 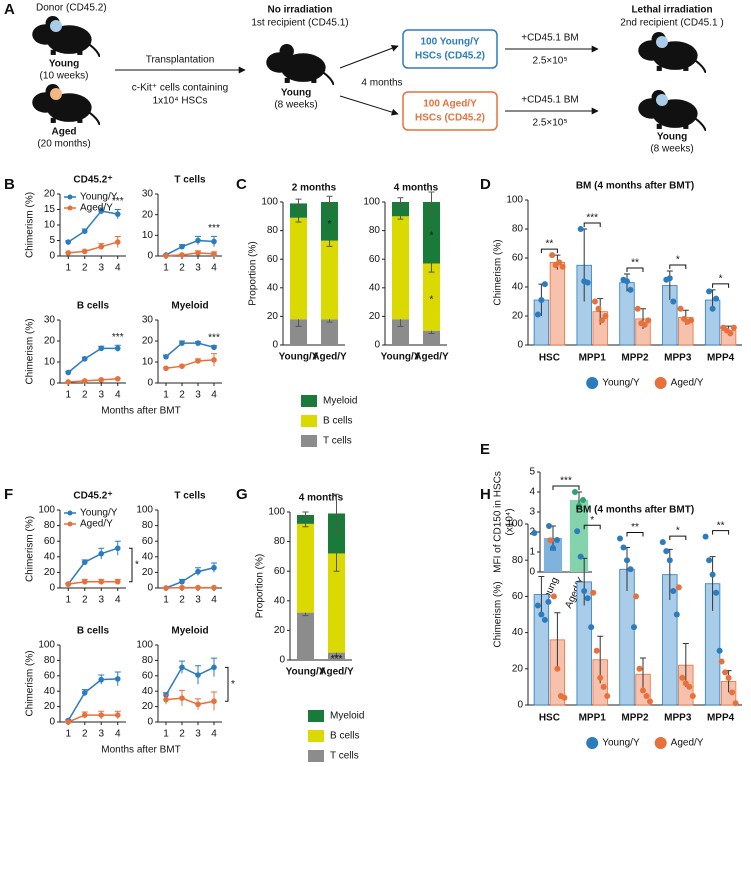 What do you see at coordinates (532, 512) in the screenshot?
I see `y-tick-label: 3` at bounding box center [532, 512].